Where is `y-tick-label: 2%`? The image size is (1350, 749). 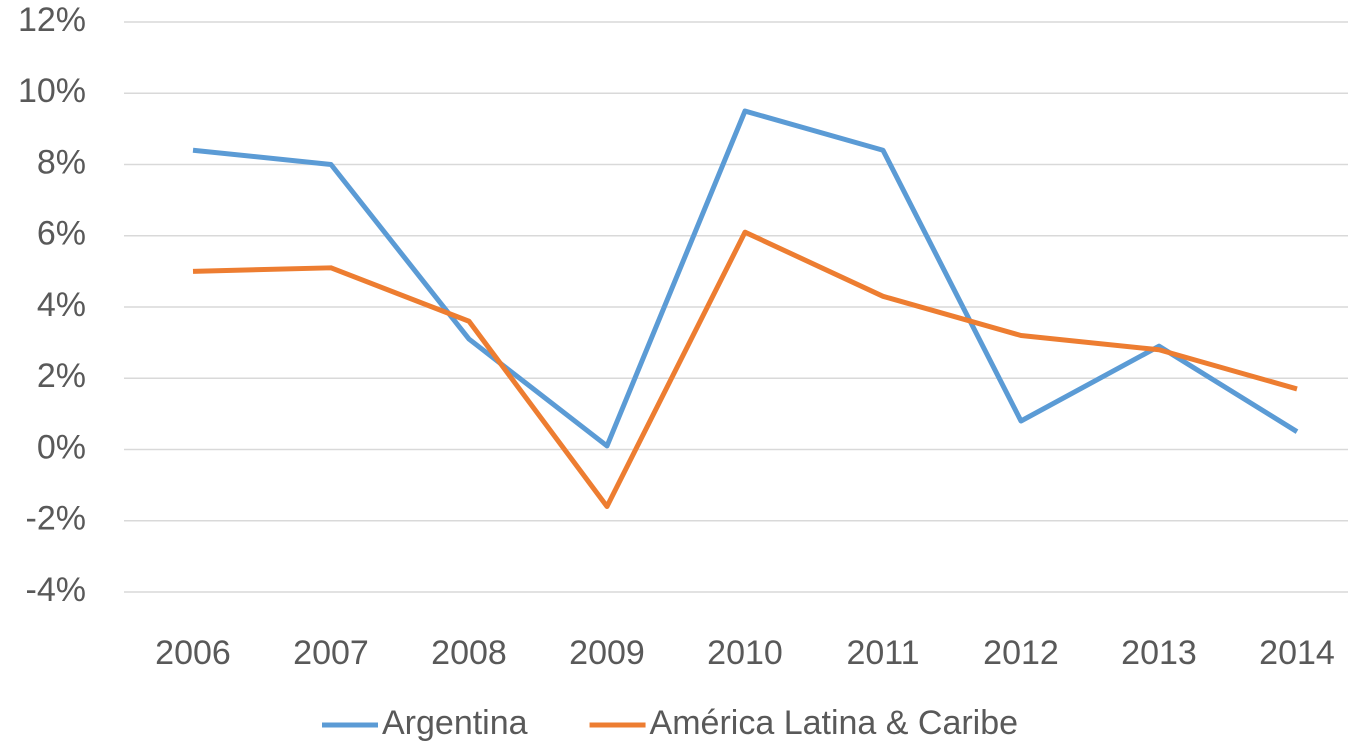
y-tick-label: 2% is located at coordinates (61, 376).